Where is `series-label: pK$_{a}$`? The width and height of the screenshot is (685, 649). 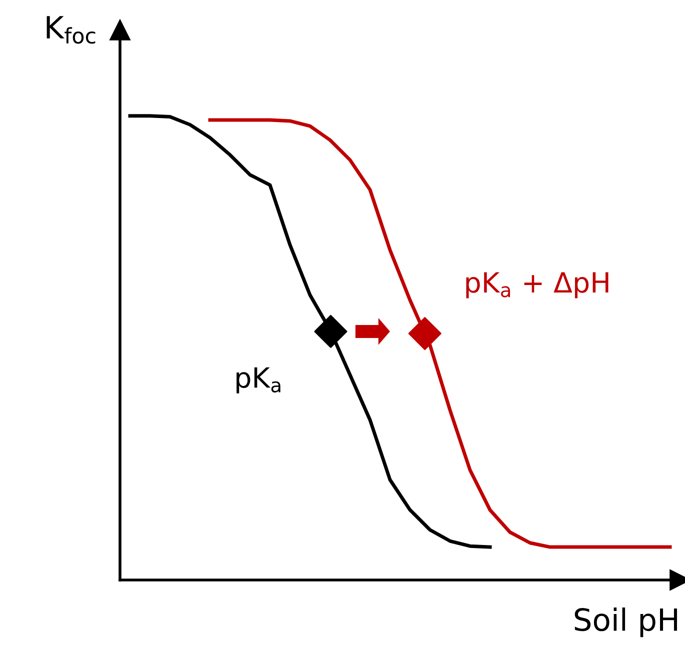
series-label: pK$_{a}$ is located at coordinates (258, 380).